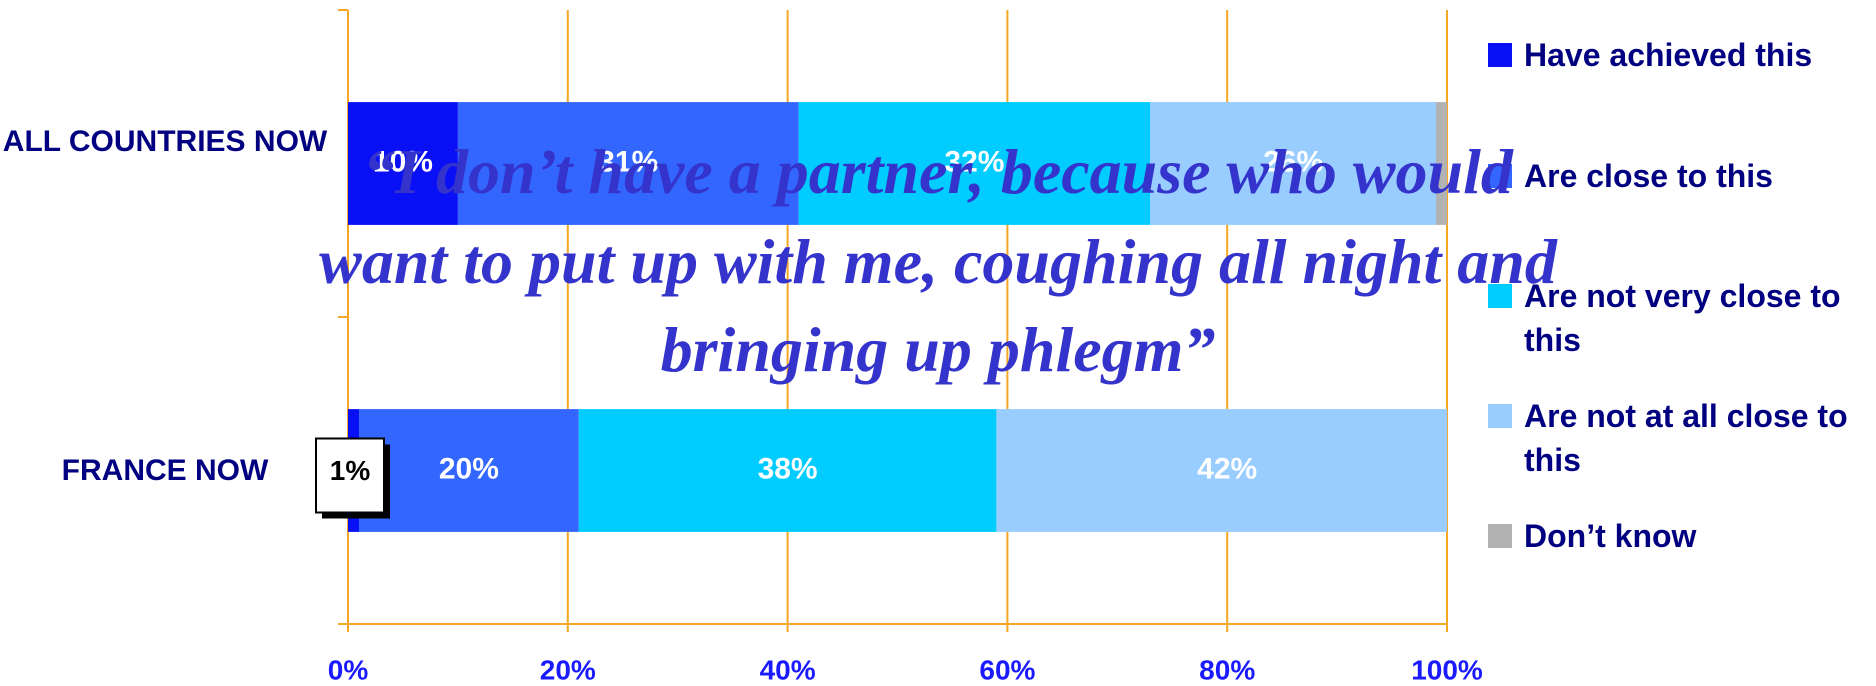 The height and width of the screenshot is (686, 1876). I want to click on x-tick-label: 40%, so click(788, 669).